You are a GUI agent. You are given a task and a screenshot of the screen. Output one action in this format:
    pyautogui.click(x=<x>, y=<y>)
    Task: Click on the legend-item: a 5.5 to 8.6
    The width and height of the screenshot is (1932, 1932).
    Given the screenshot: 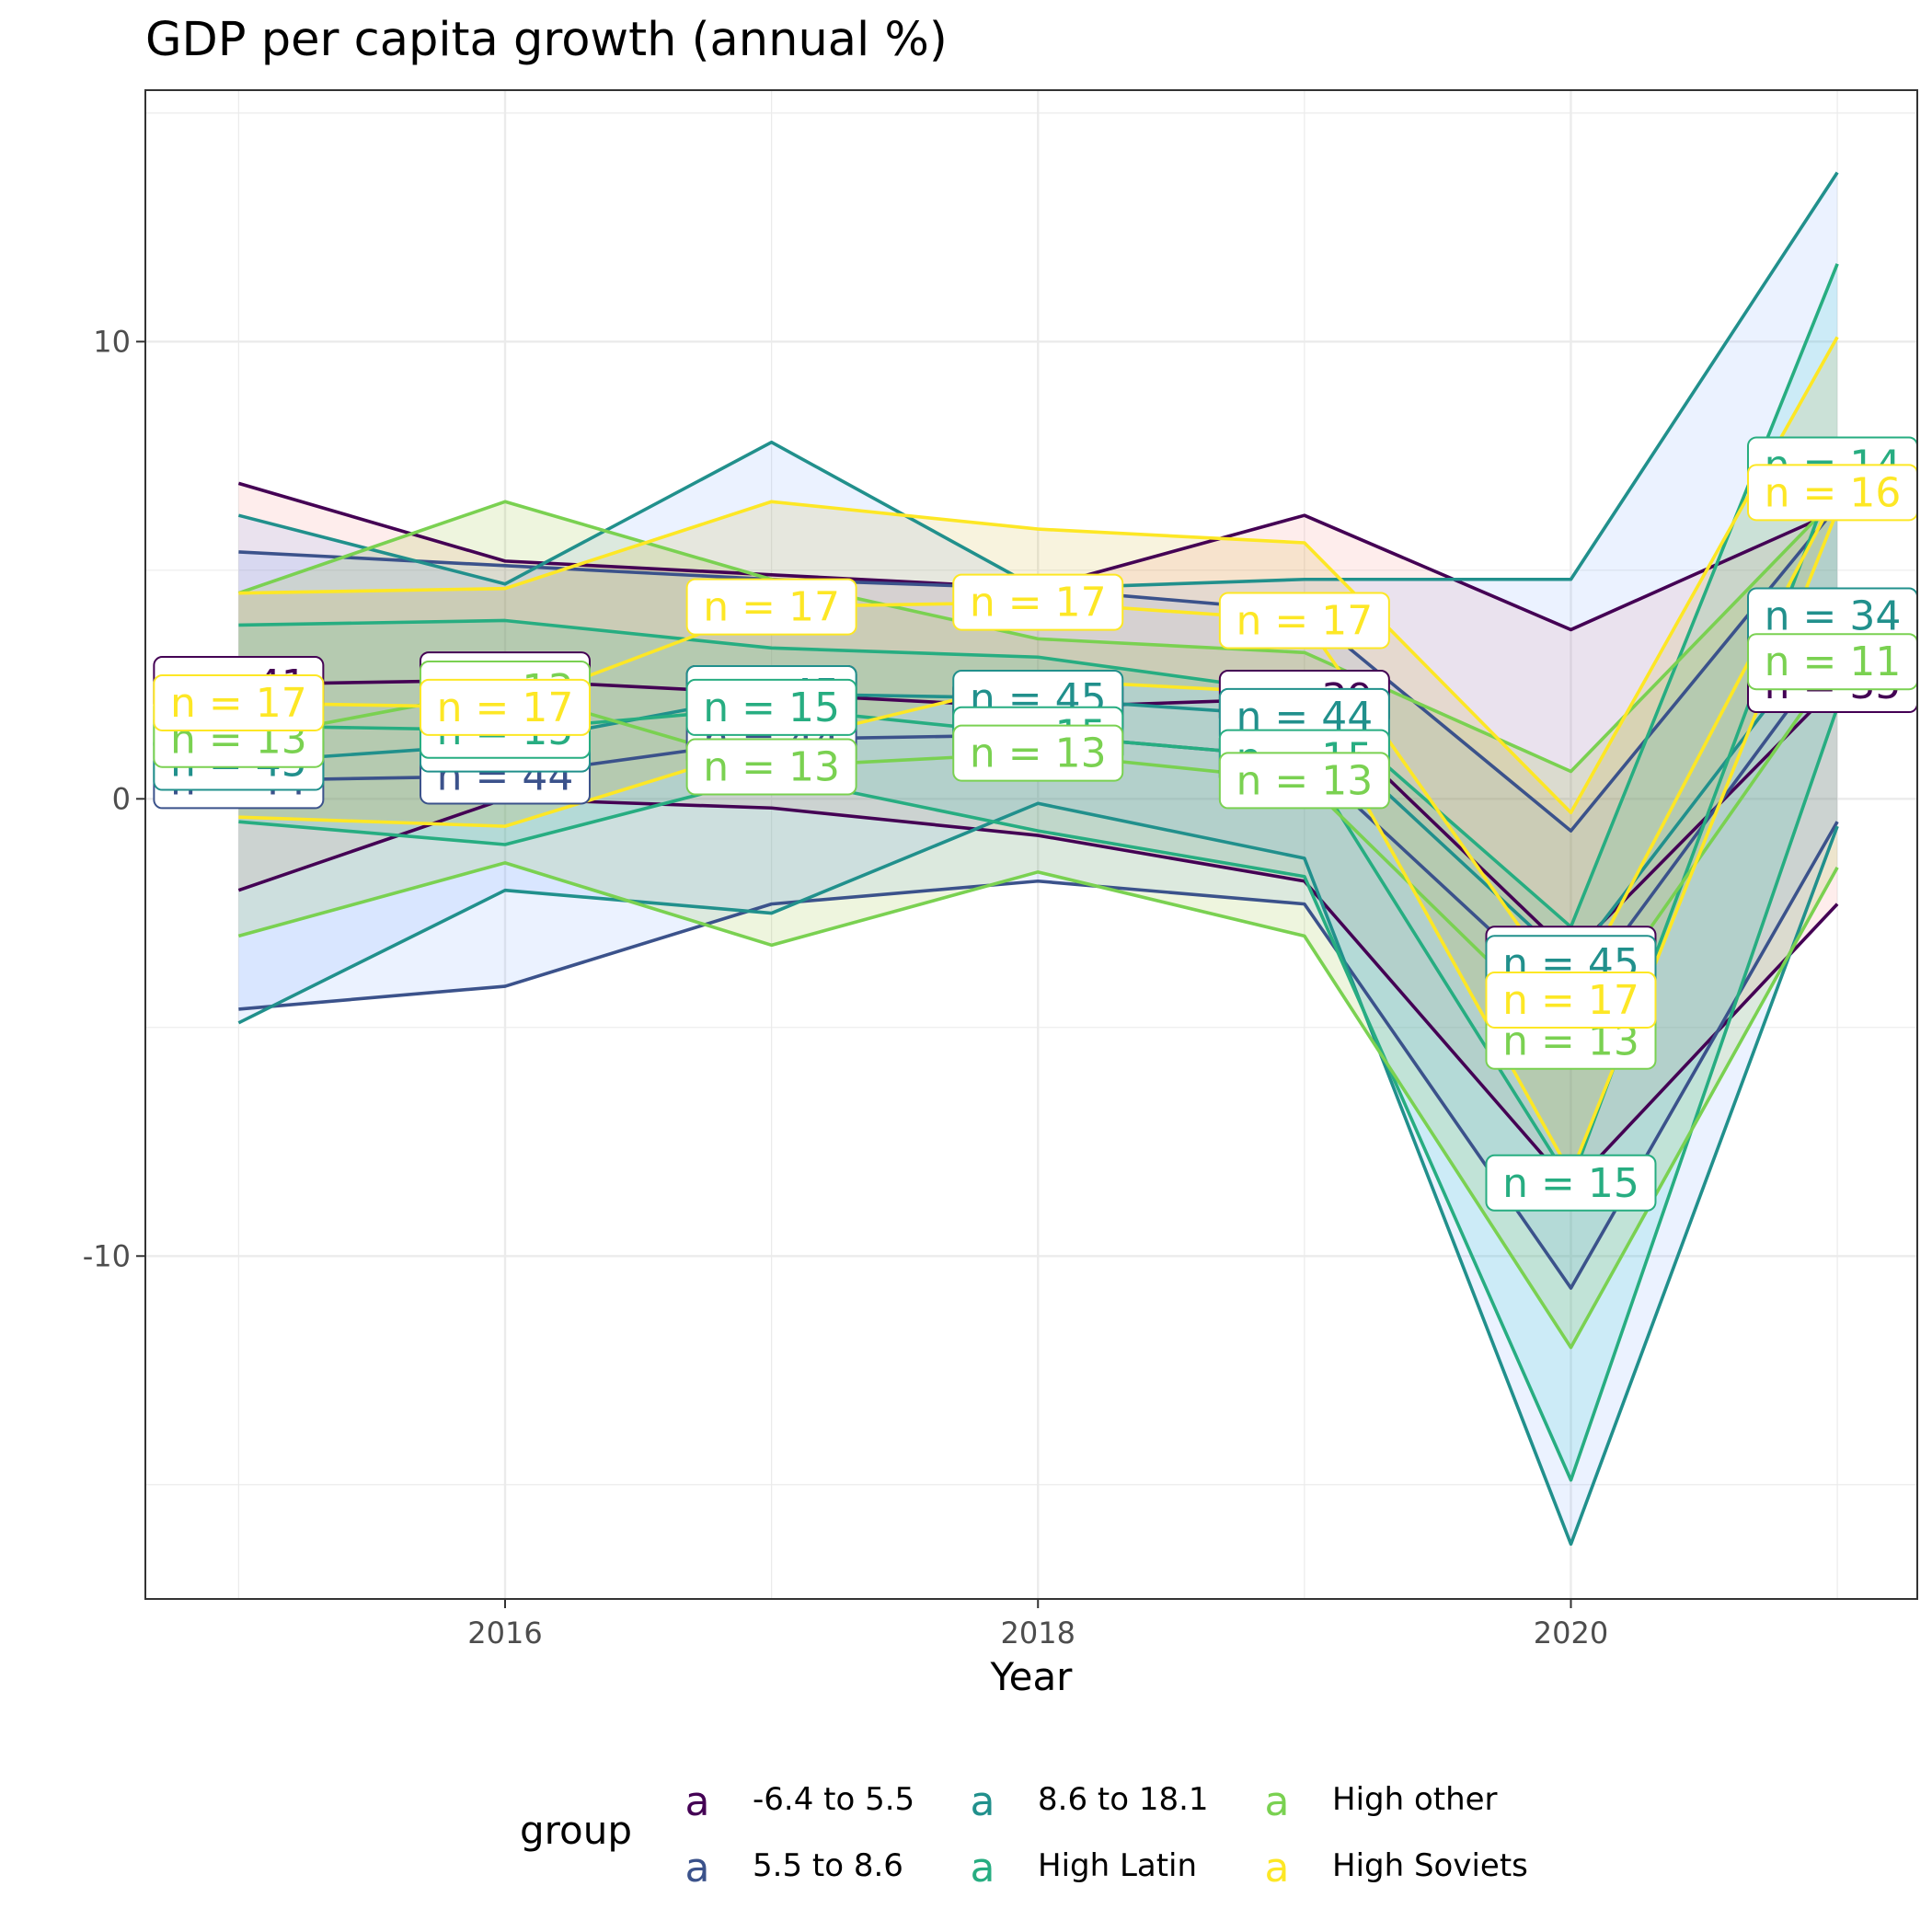 What is the action you would take?
    pyautogui.click(x=794, y=1868)
    